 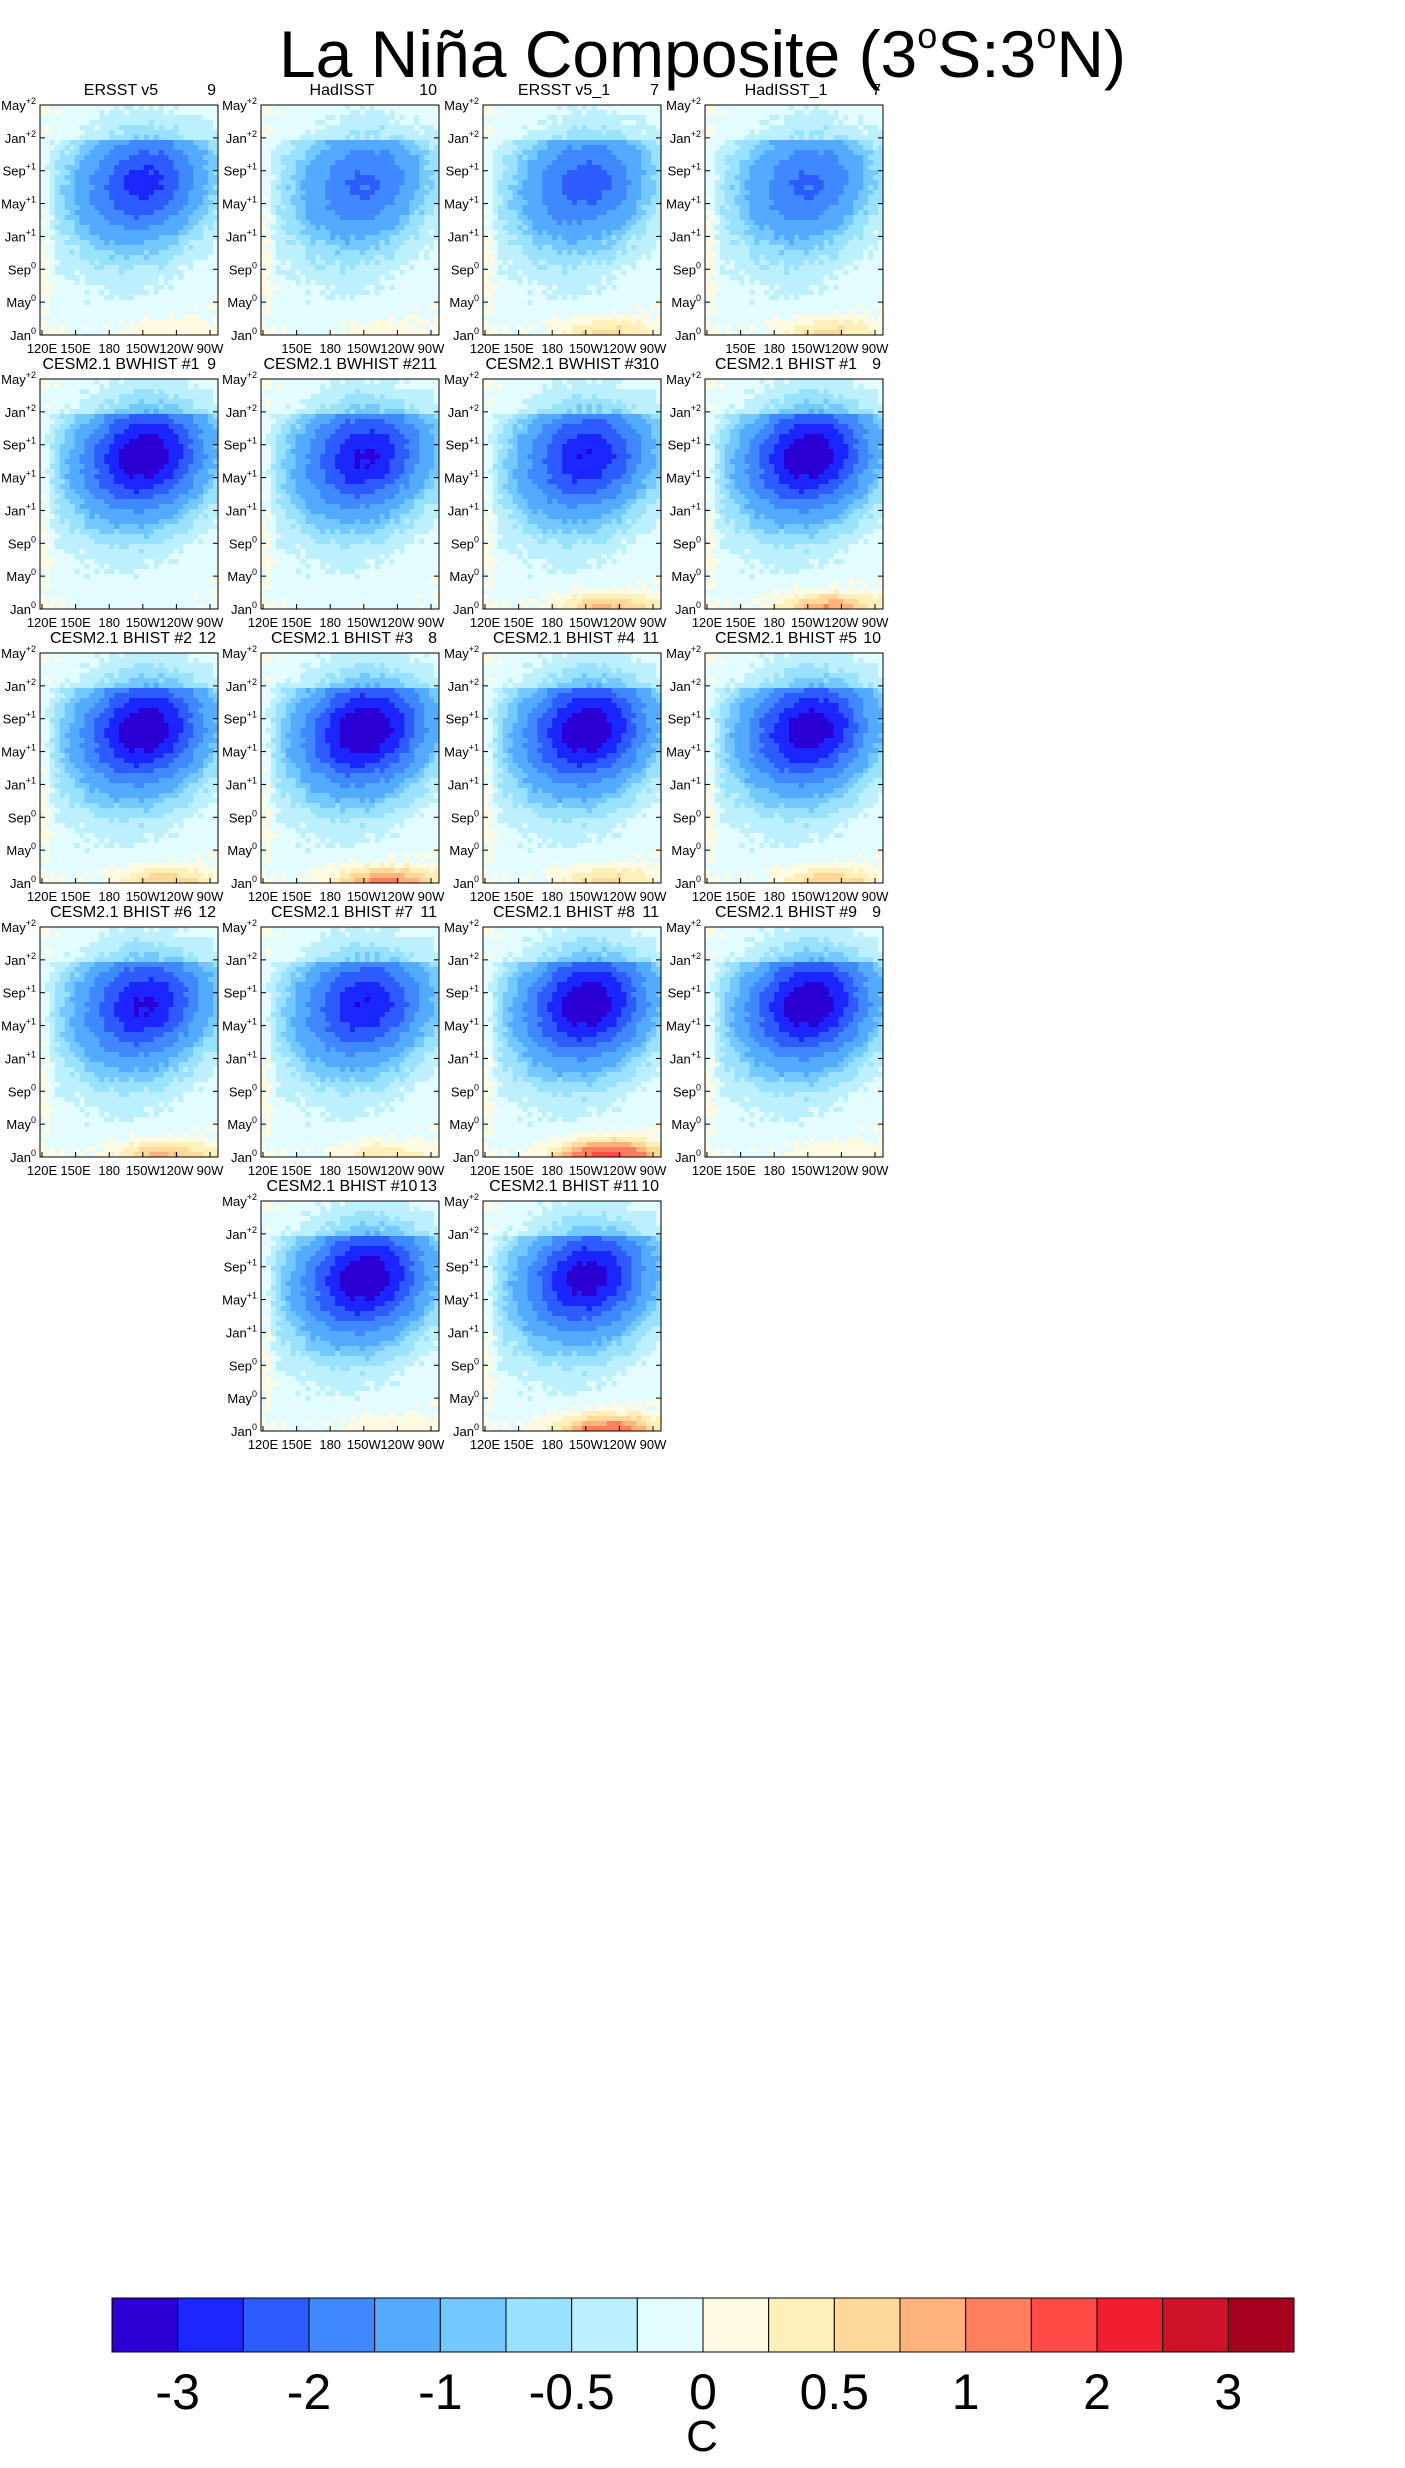 I want to click on x-tick-label: 150E, so click(x=296, y=348).